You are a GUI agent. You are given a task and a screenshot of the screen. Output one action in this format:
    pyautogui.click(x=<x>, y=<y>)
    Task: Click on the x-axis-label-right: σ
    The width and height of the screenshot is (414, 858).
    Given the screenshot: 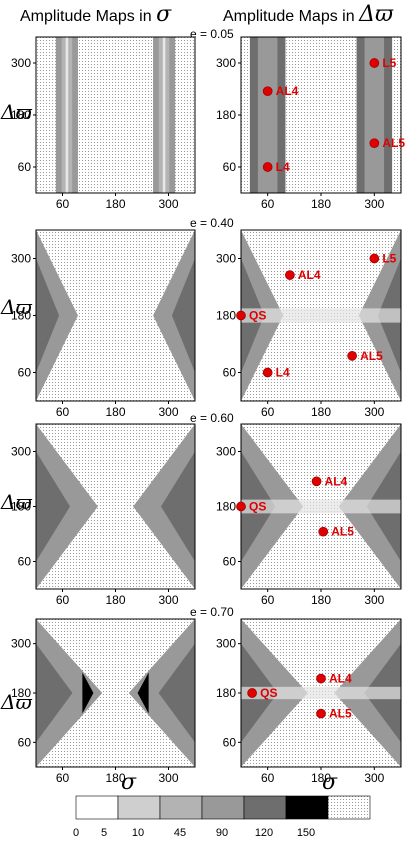 What is the action you would take?
    pyautogui.click(x=330, y=782)
    